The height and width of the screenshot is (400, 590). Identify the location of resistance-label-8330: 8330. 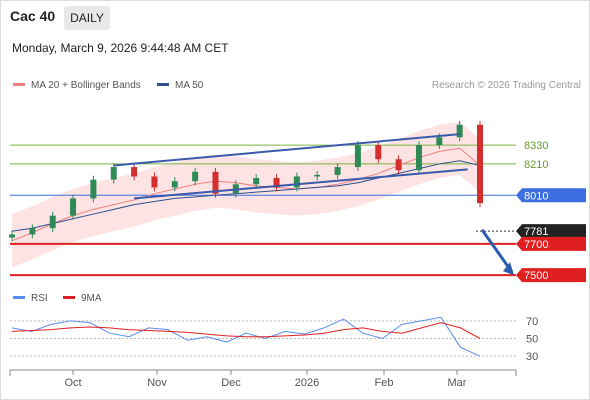
(536, 146).